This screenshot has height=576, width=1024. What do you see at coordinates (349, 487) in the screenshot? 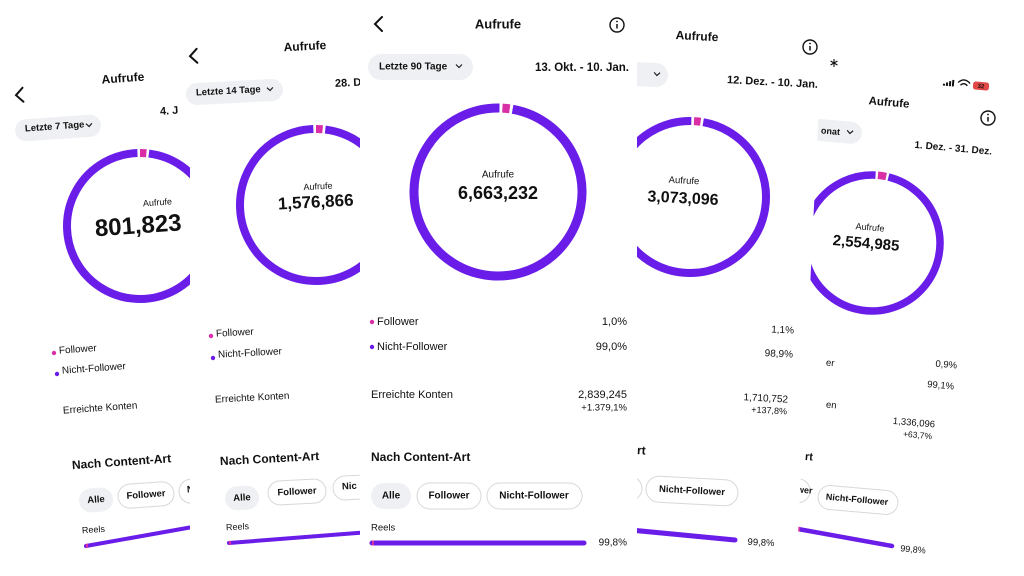
I see `filter-label: Nic` at bounding box center [349, 487].